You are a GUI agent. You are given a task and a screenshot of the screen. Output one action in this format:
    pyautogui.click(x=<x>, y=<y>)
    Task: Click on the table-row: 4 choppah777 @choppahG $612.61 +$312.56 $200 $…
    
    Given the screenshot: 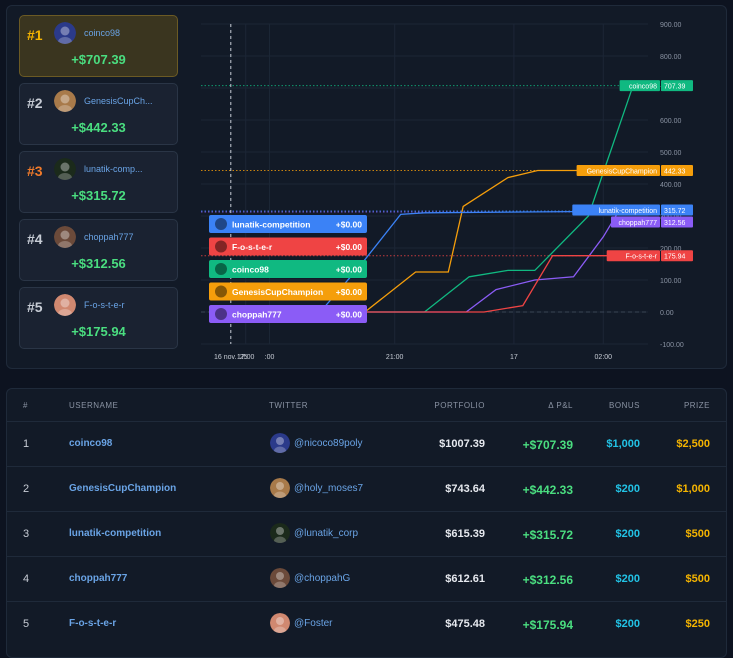 What is the action you would take?
    pyautogui.click(x=366, y=578)
    